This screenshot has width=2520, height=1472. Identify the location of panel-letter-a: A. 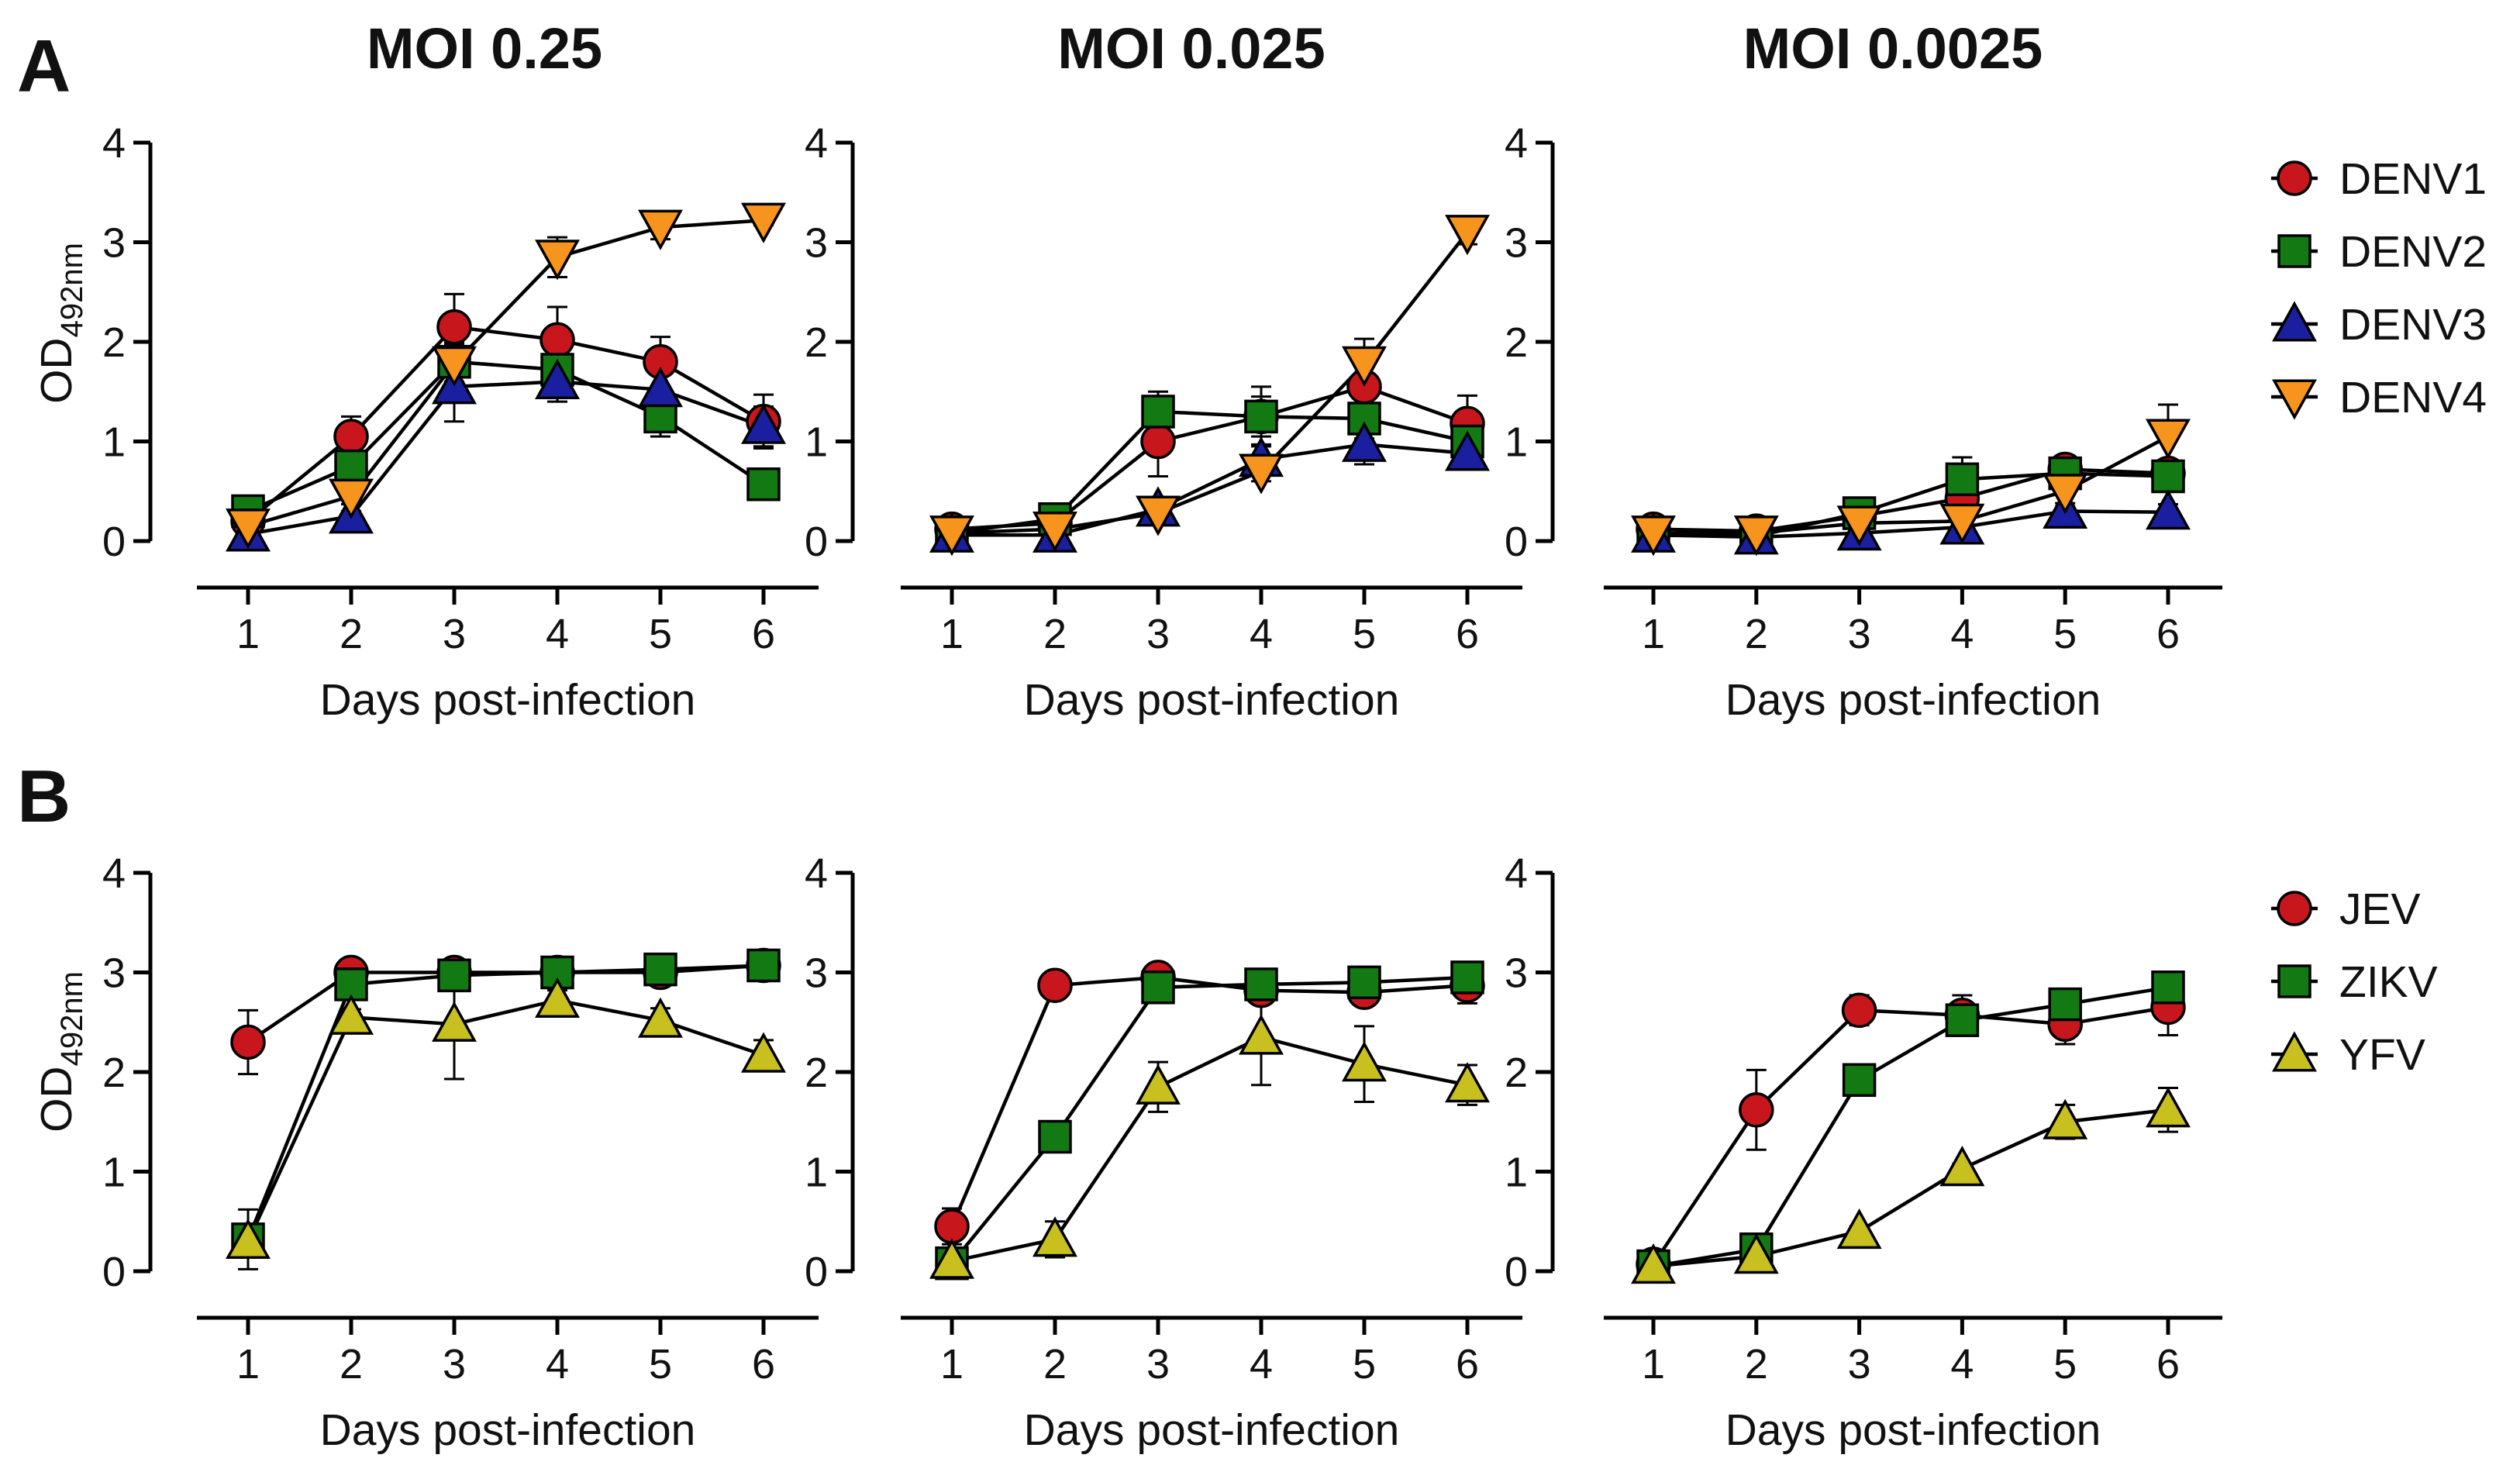
(44, 66).